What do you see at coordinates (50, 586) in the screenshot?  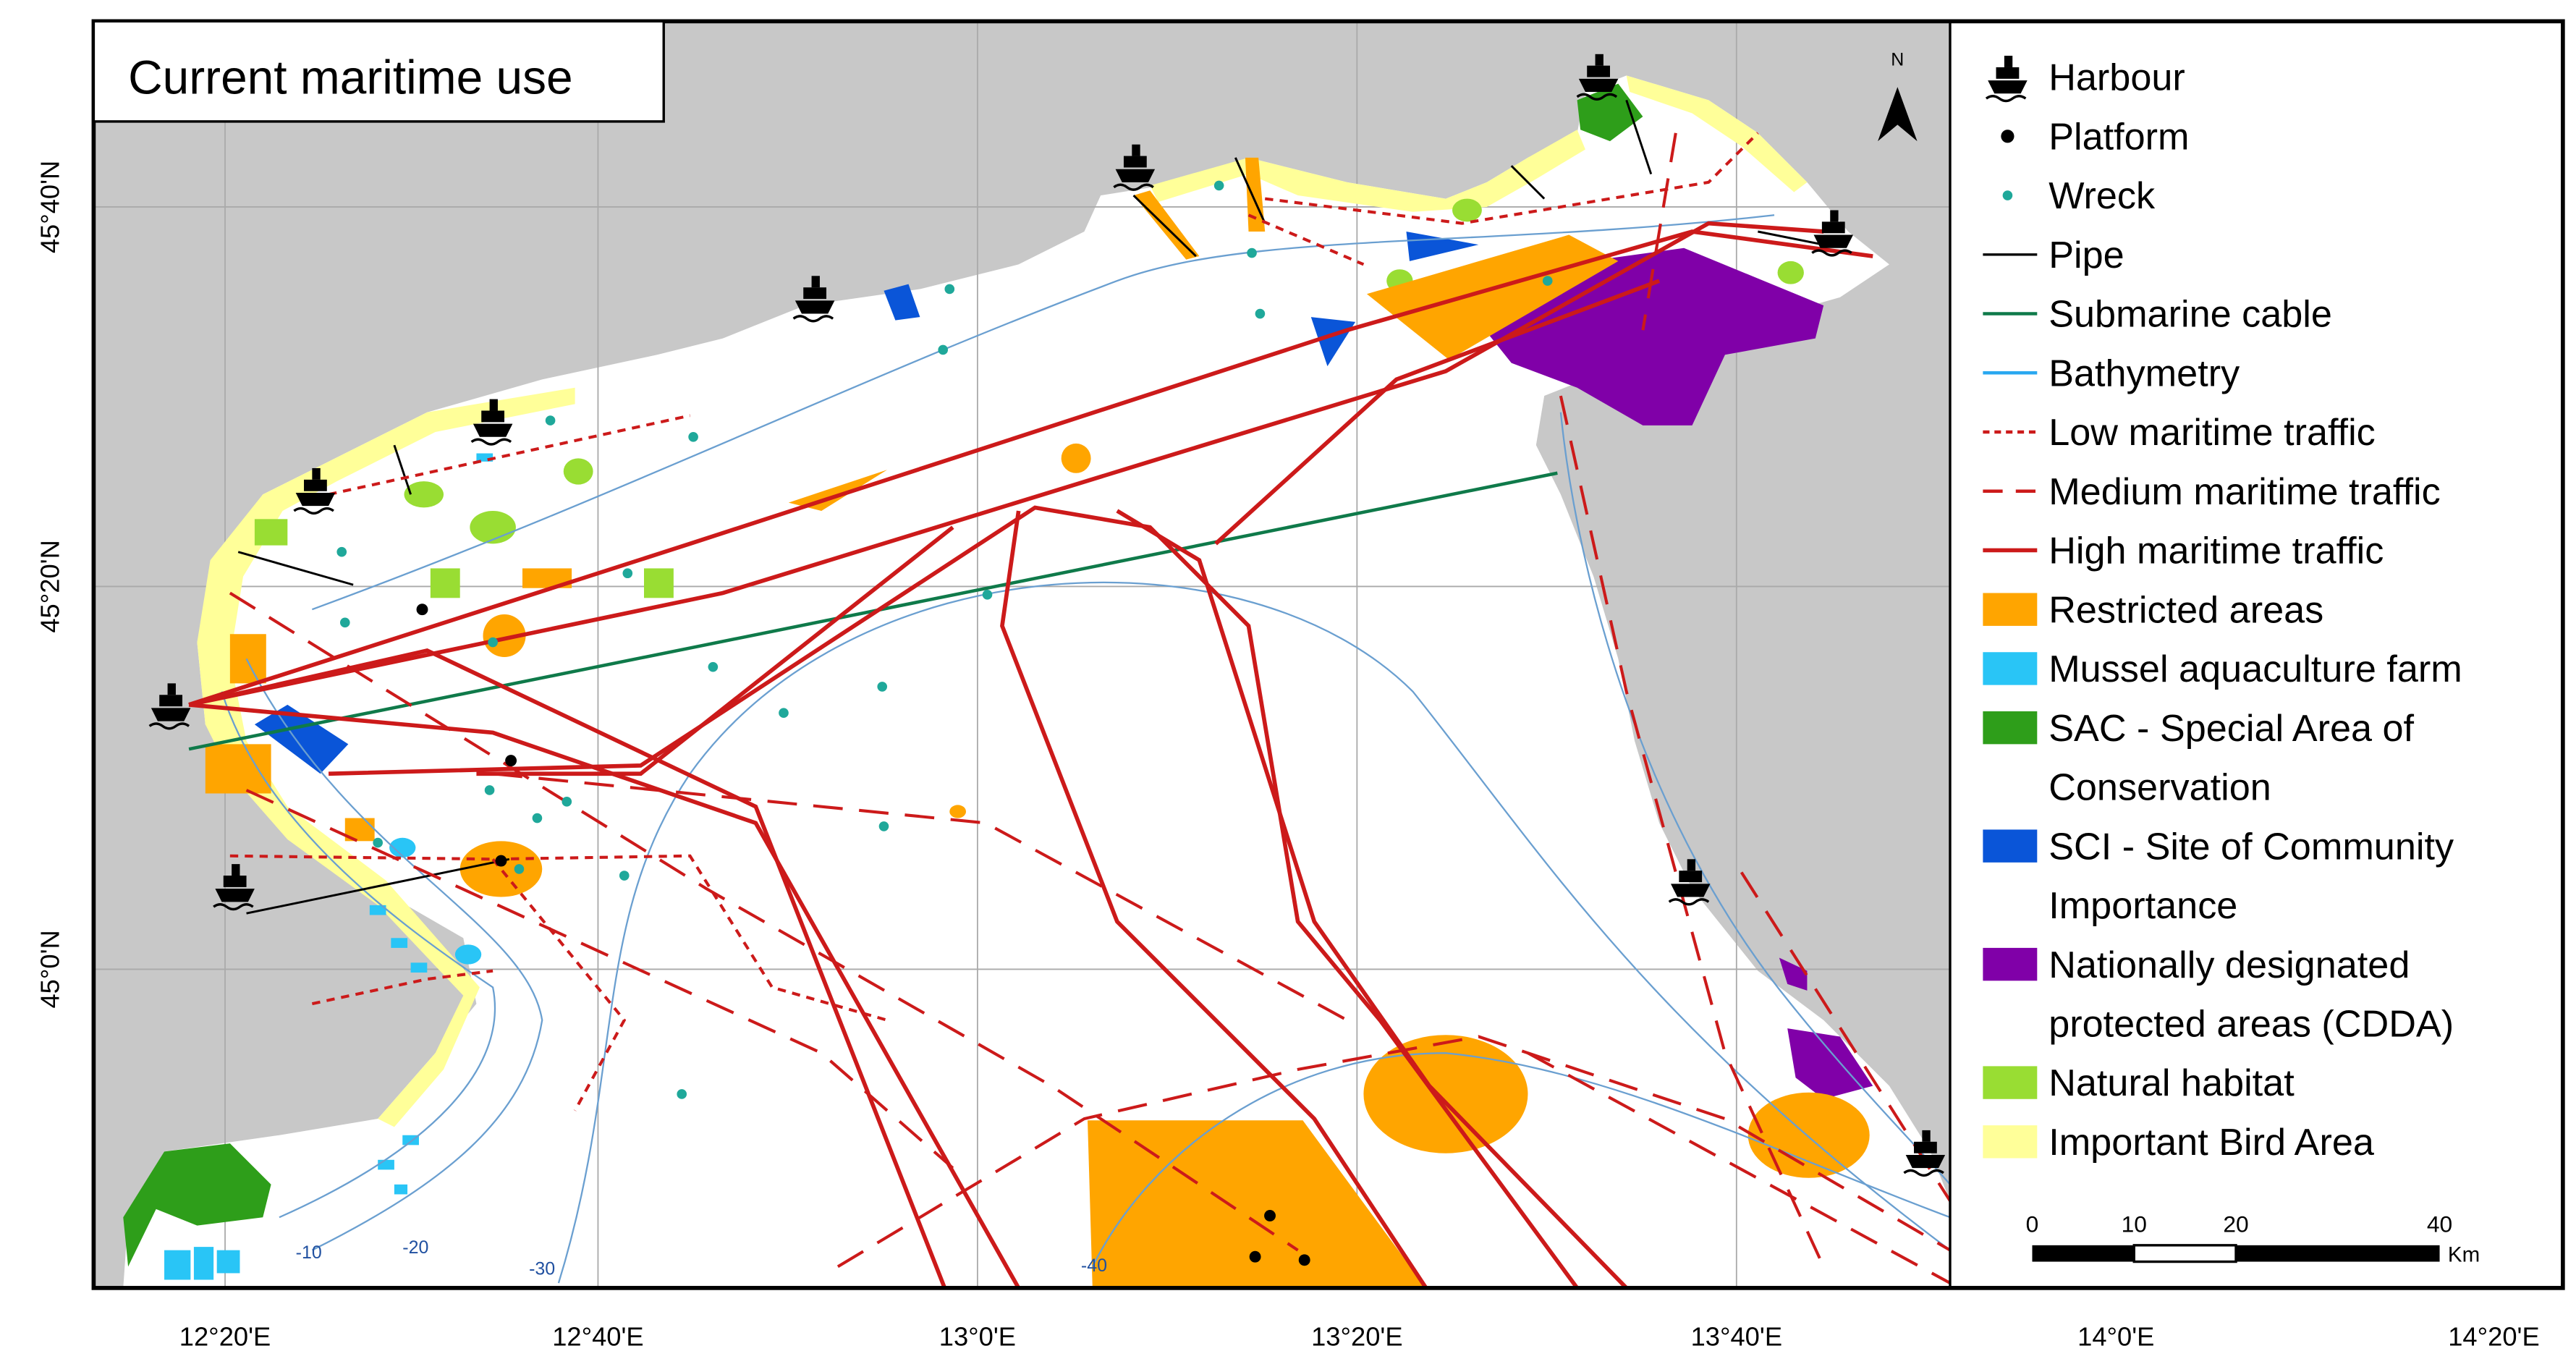 I see `latitude-label: 45°20'N` at bounding box center [50, 586].